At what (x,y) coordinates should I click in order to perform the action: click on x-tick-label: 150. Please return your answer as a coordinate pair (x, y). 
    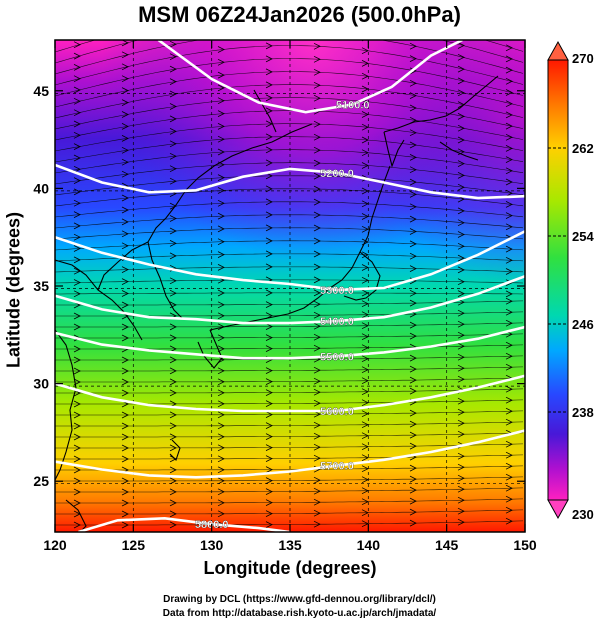
    Looking at the image, I should click on (525, 545).